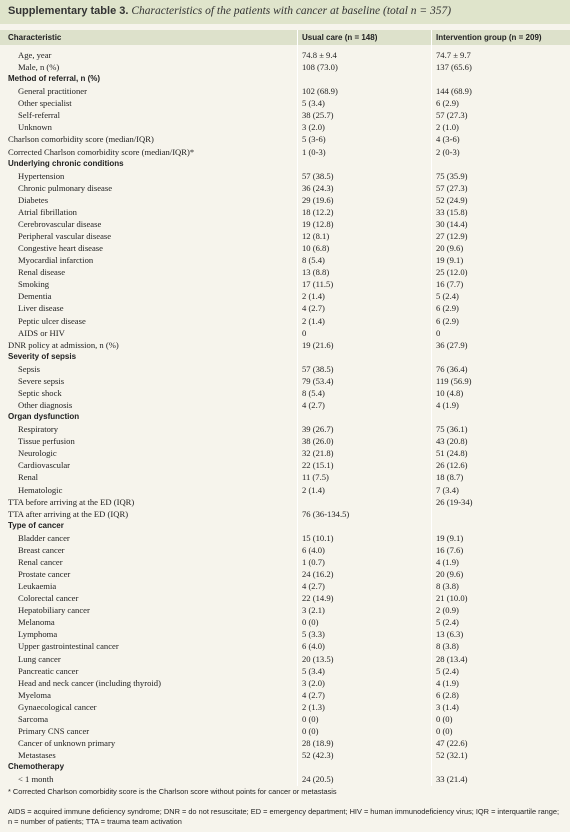 The width and height of the screenshot is (570, 832). What do you see at coordinates (39, 67) in the screenshot?
I see `row-label: Male, n (%)` at bounding box center [39, 67].